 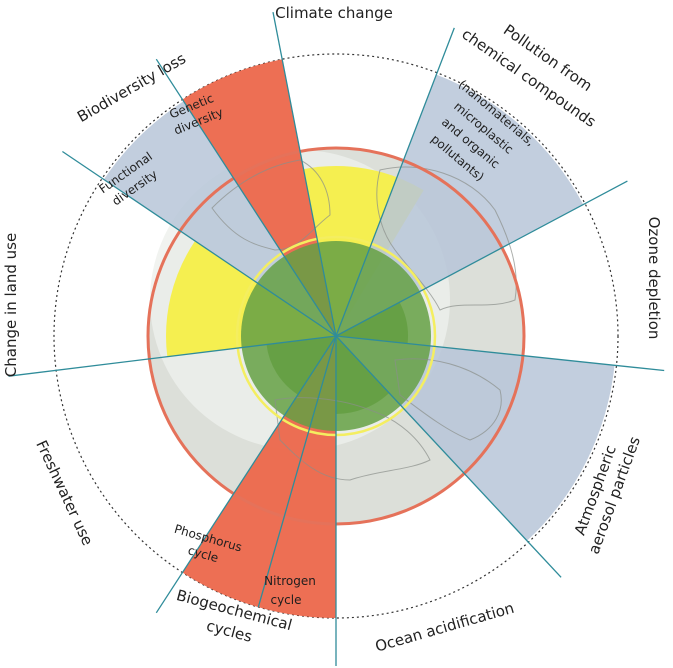 I want to click on label-freshwater-use: Freshwater use, so click(x=64, y=492).